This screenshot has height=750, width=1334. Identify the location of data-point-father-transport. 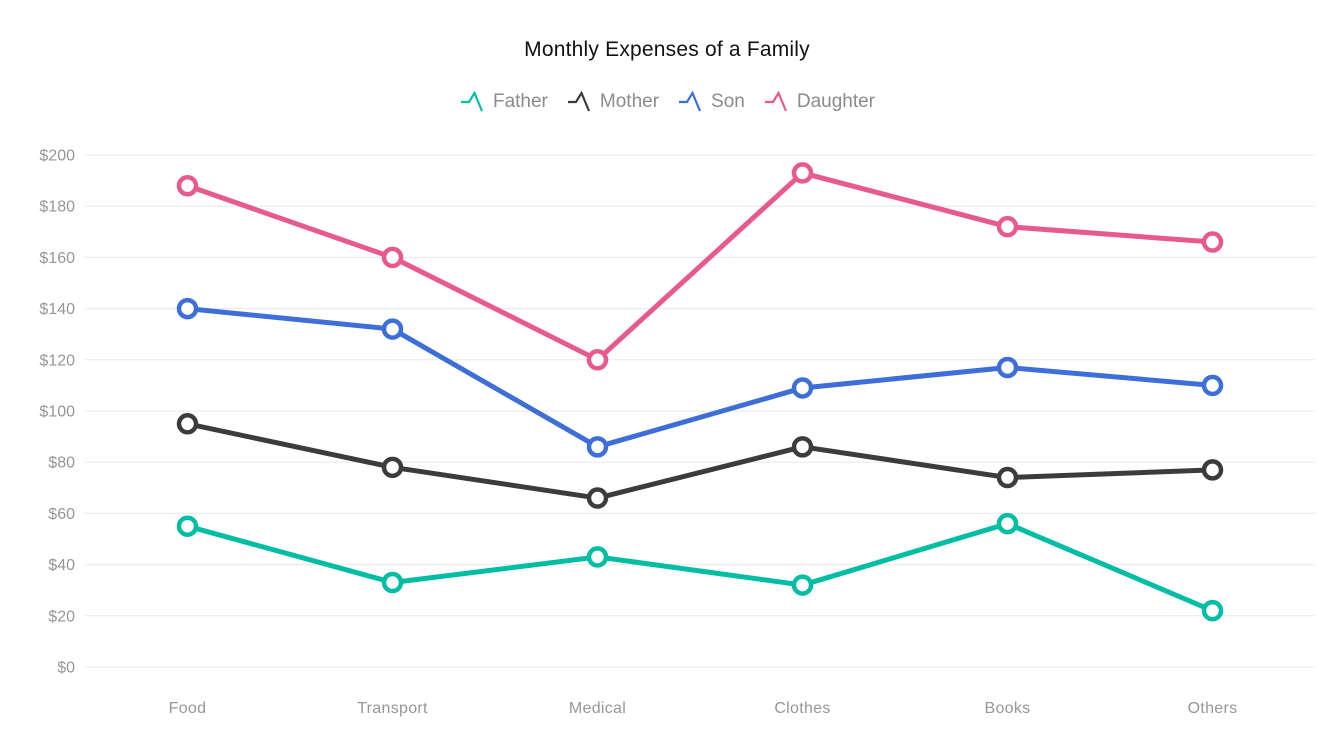
(392, 582).